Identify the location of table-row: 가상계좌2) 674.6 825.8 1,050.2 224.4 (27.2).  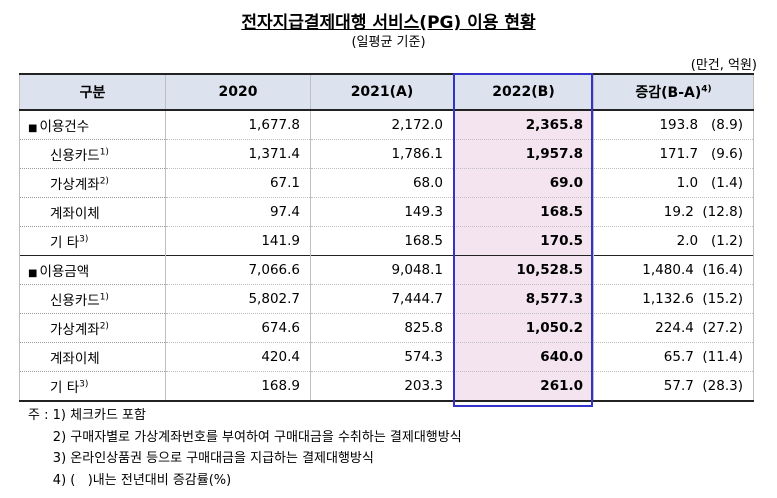
(386, 328).